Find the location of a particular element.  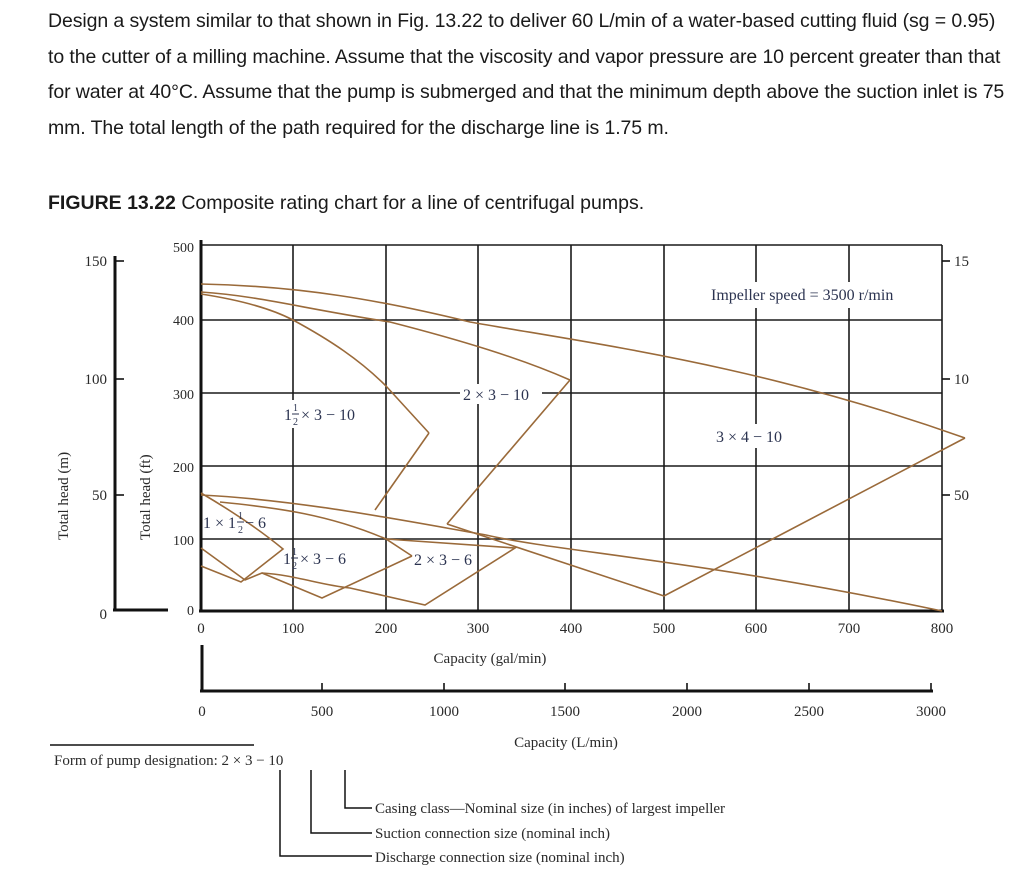

figure-number: FIGURE 13.22 is located at coordinates (112, 203).